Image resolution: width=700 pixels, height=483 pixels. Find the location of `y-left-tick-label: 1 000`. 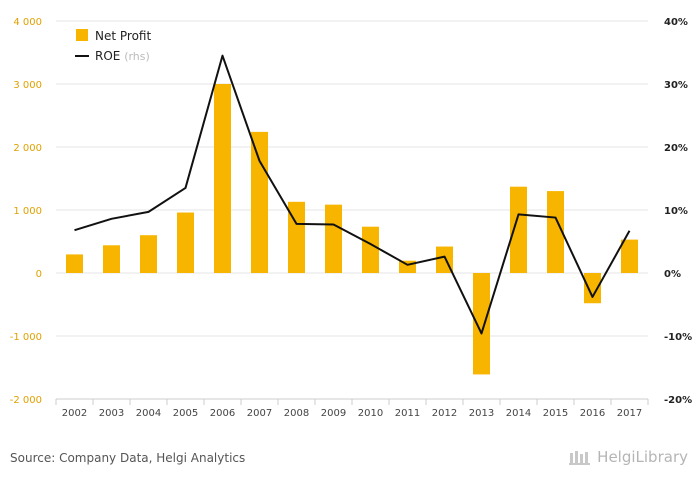

y-left-tick-label: 1 000 is located at coordinates (27, 211).